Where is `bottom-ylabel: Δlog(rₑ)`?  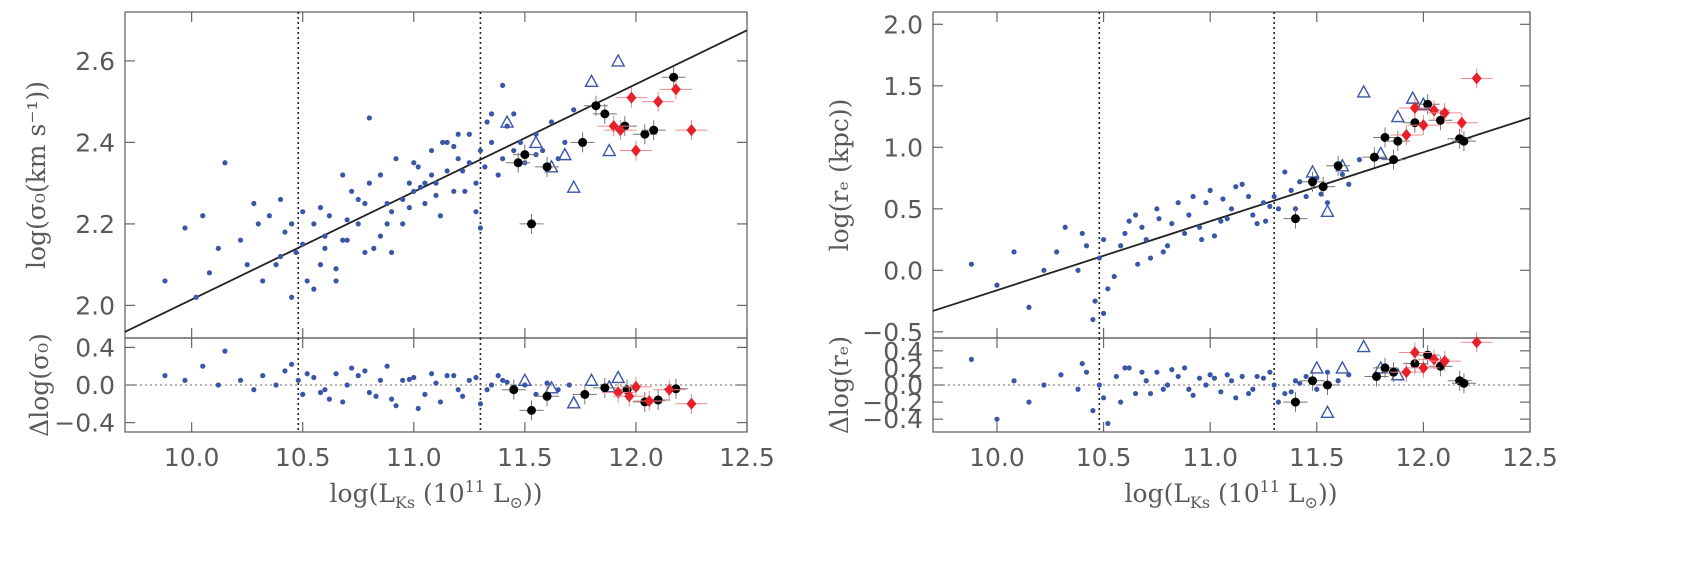 bottom-ylabel: Δlog(rₑ) is located at coordinates (839, 385).